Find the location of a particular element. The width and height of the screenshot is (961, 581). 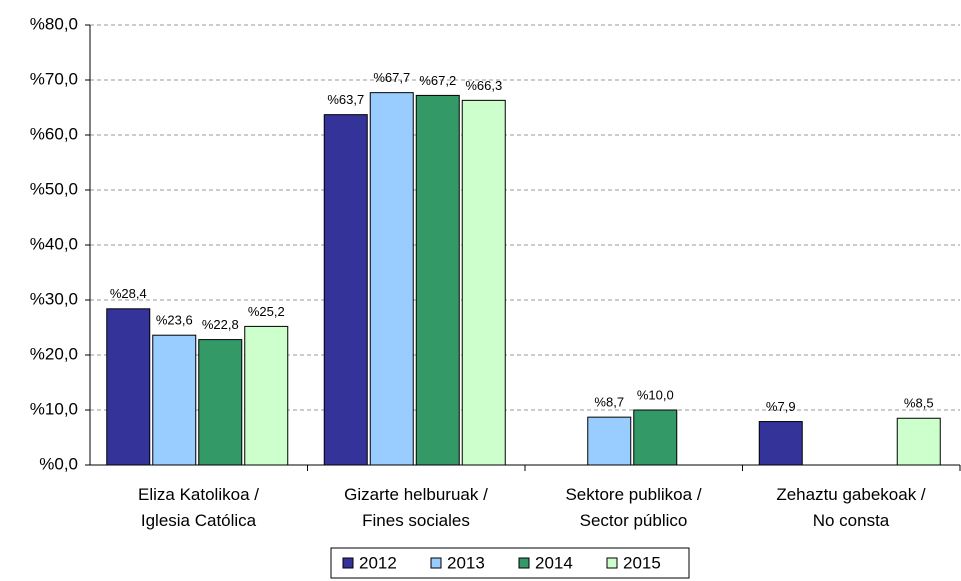

data-label: %7,9 is located at coordinates (781, 406).